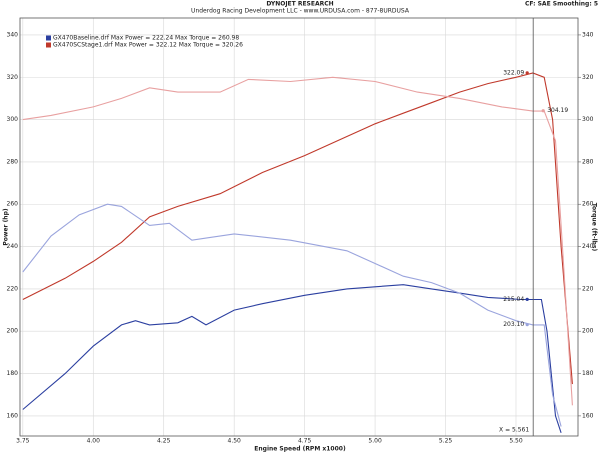 This screenshot has width=600, height=453. What do you see at coordinates (6, 226) in the screenshot?
I see `y-axis-label: Power (hp)` at bounding box center [6, 226].